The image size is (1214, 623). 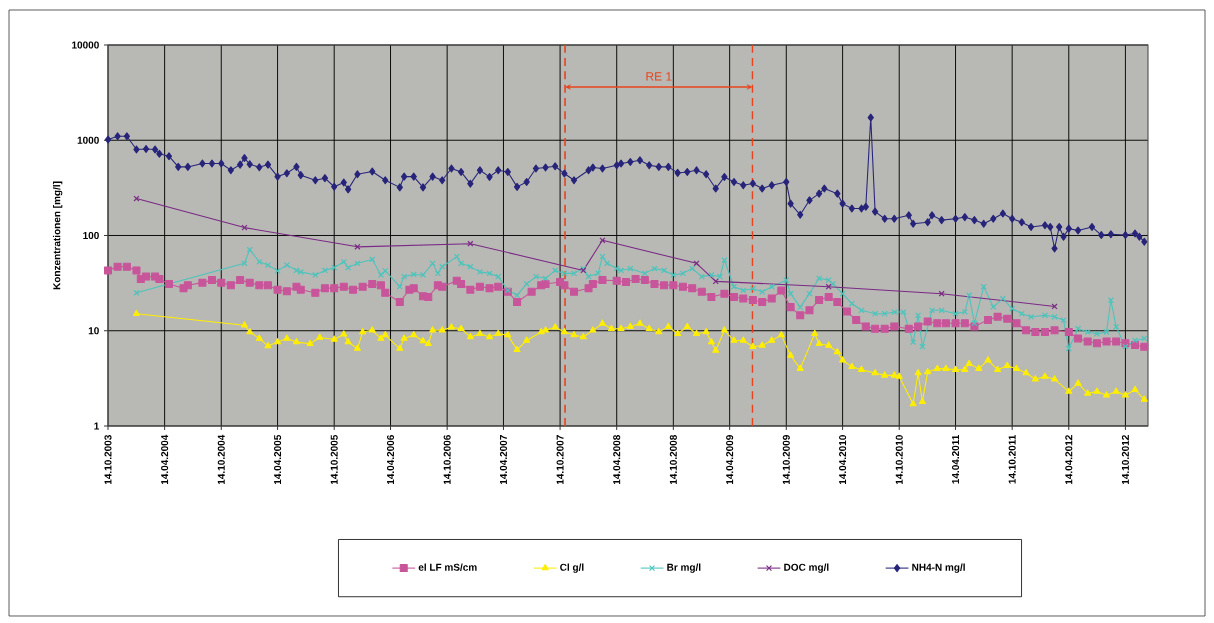 What do you see at coordinates (503, 460) in the screenshot?
I see `x-tick-label: 14.04.2007` at bounding box center [503, 460].